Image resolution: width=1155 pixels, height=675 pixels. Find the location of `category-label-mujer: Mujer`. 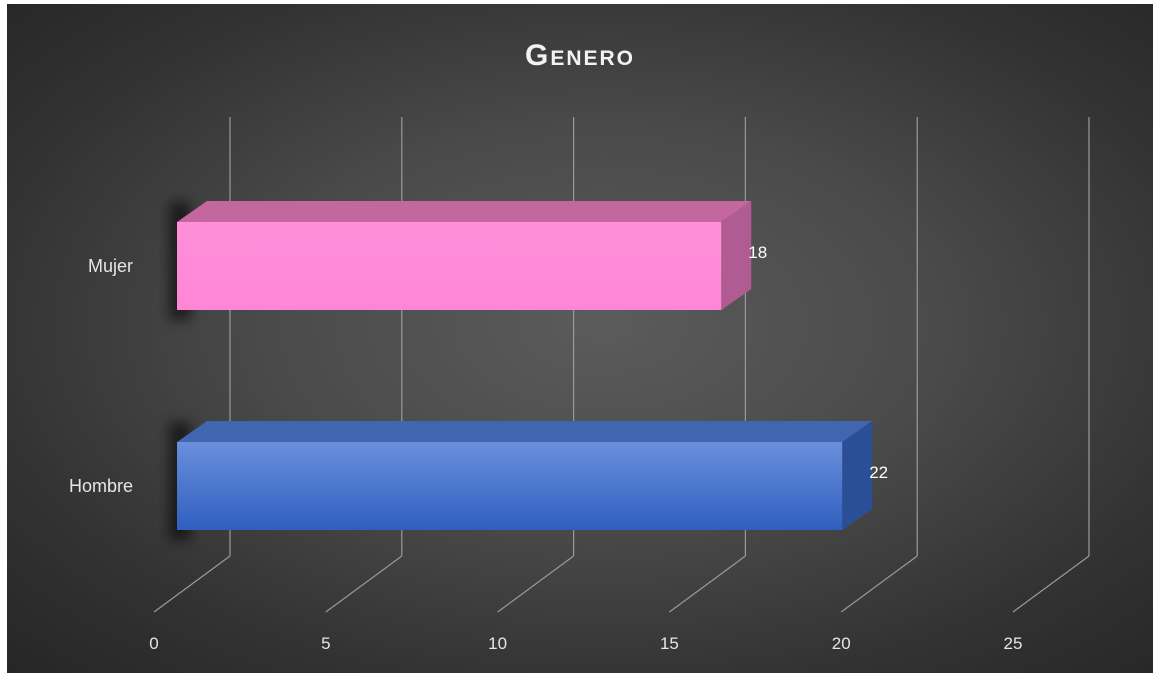

category-label-mujer: Mujer is located at coordinates (110, 266).